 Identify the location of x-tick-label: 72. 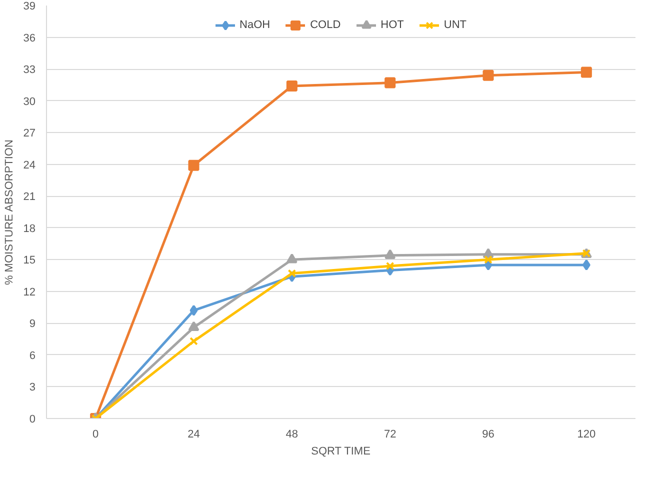
(390, 434).